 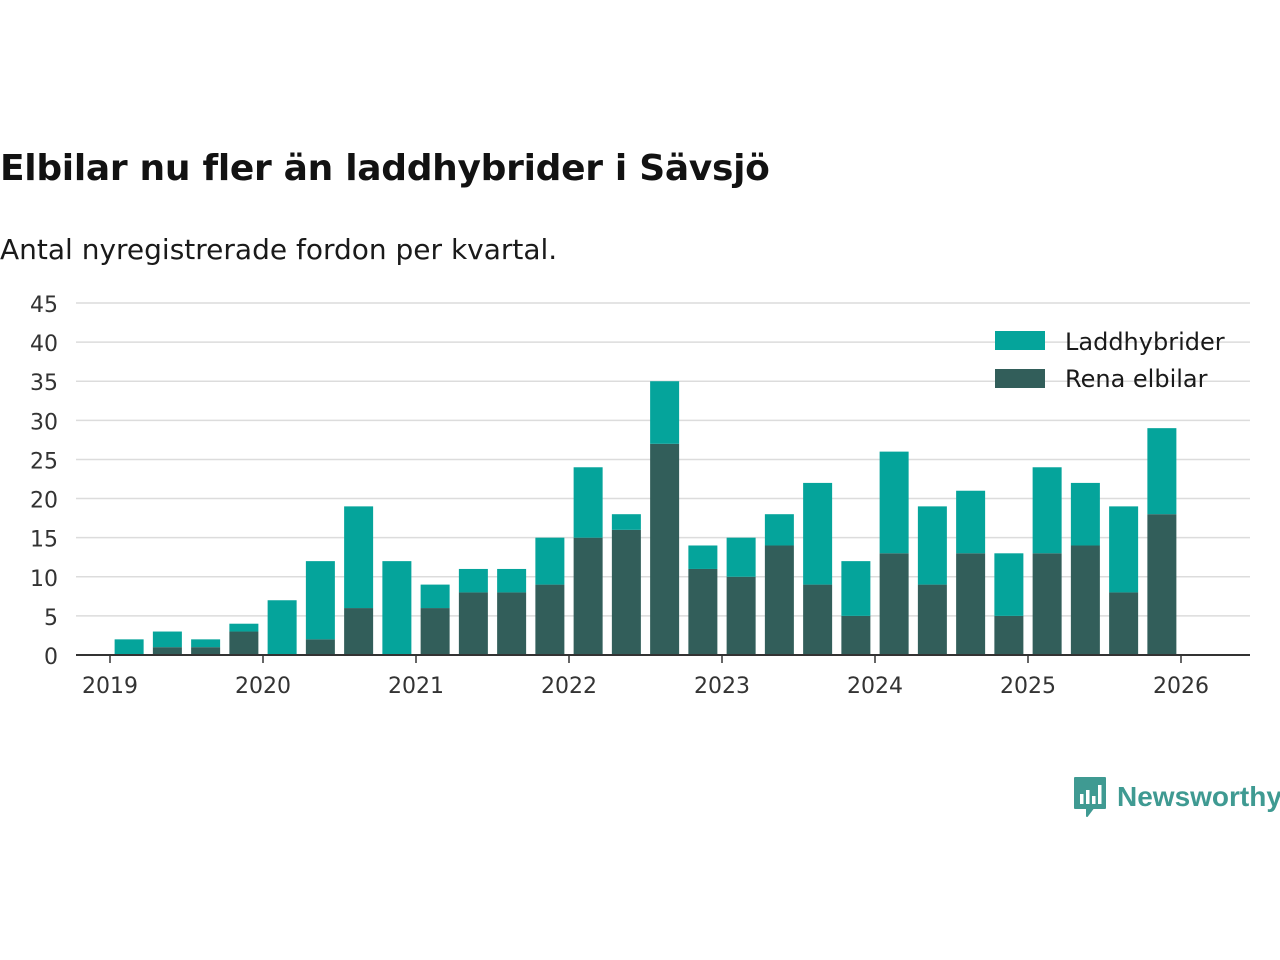 What do you see at coordinates (44, 540) in the screenshot?
I see `y-tick-label: 15` at bounding box center [44, 540].